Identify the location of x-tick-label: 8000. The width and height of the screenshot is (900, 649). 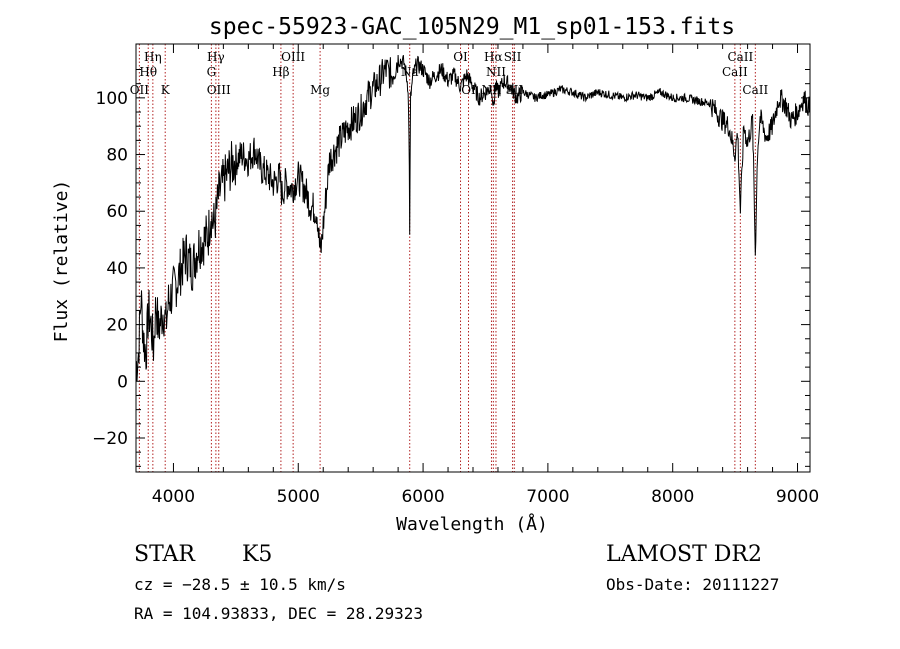
(672, 497).